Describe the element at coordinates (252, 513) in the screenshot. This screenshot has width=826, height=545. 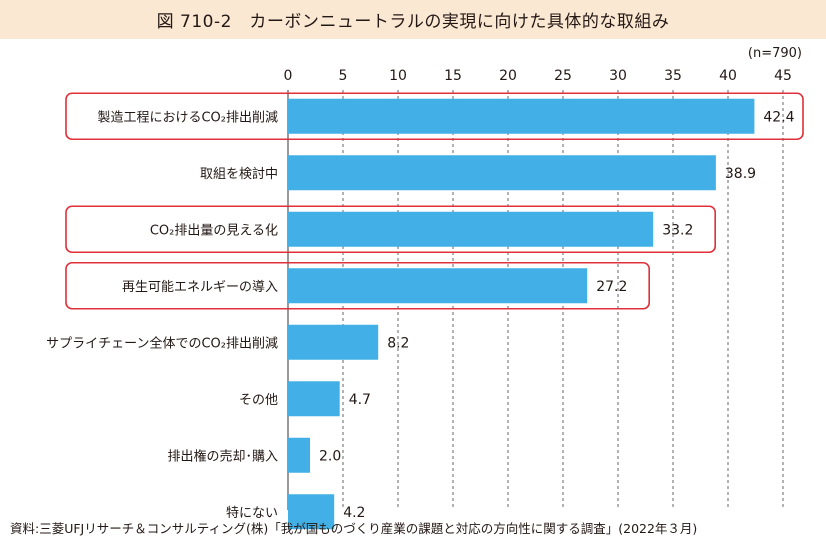
I see `category-label: 特にない` at that location.